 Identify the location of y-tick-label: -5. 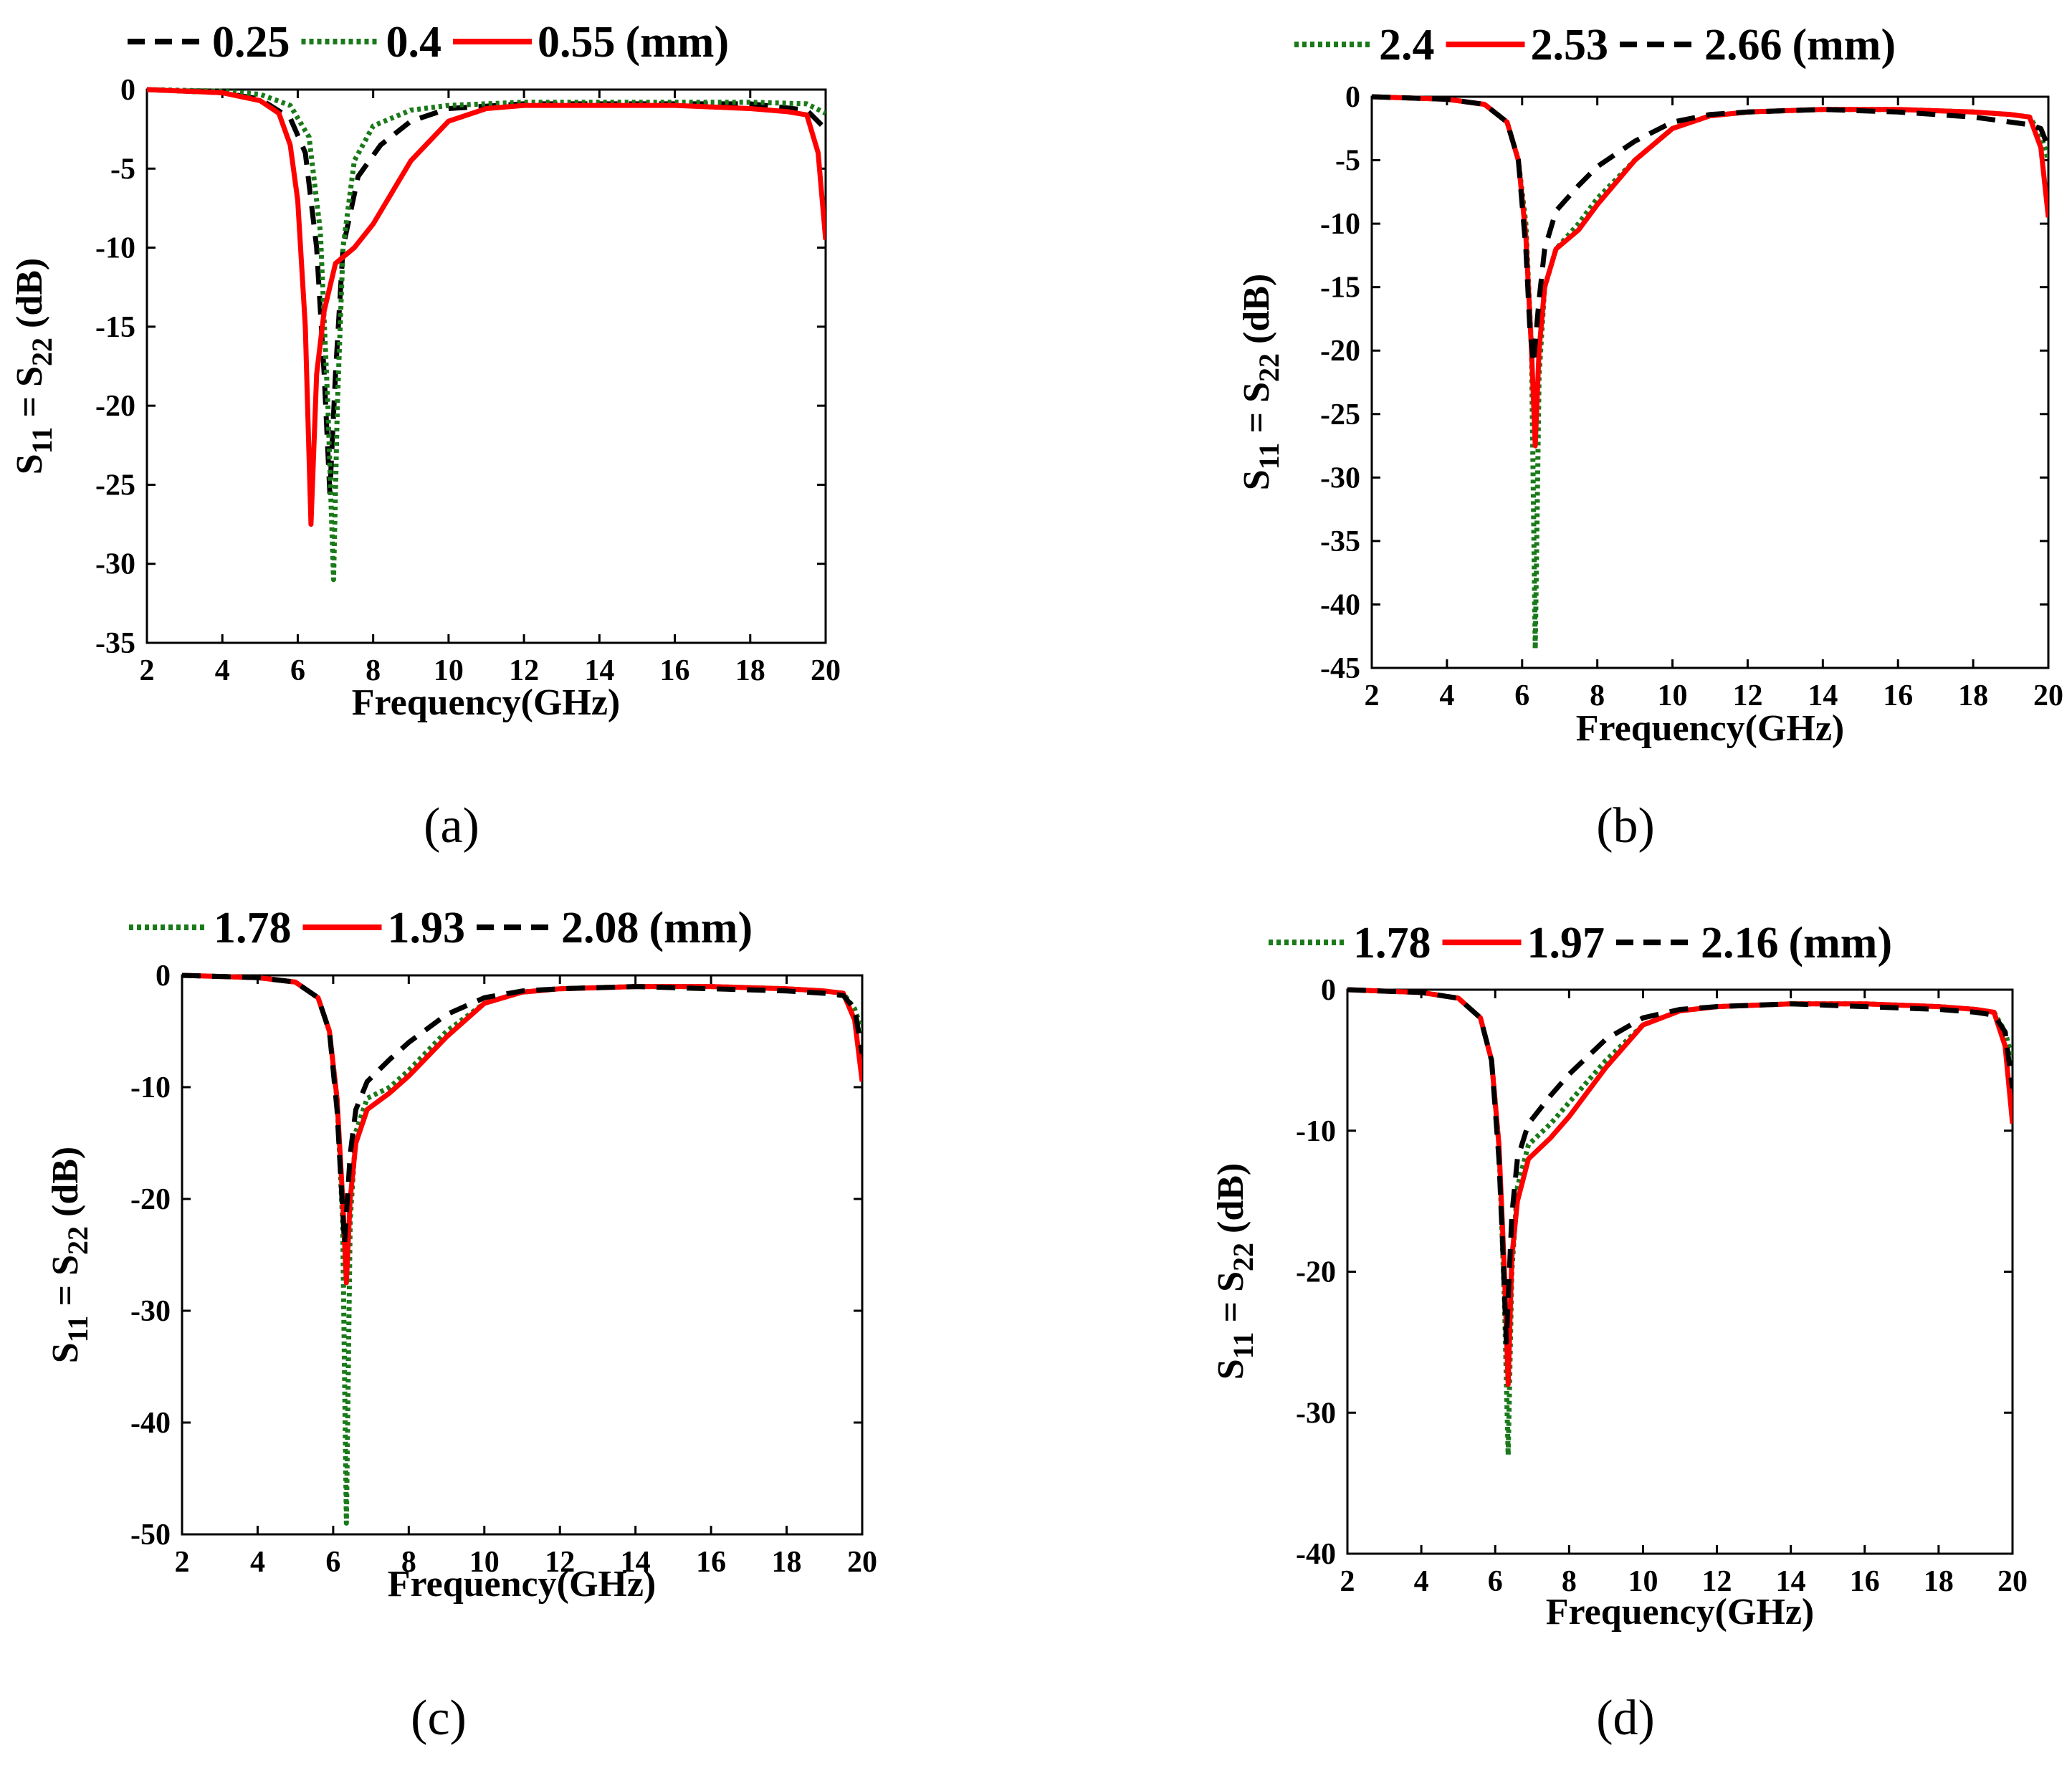
(122, 169).